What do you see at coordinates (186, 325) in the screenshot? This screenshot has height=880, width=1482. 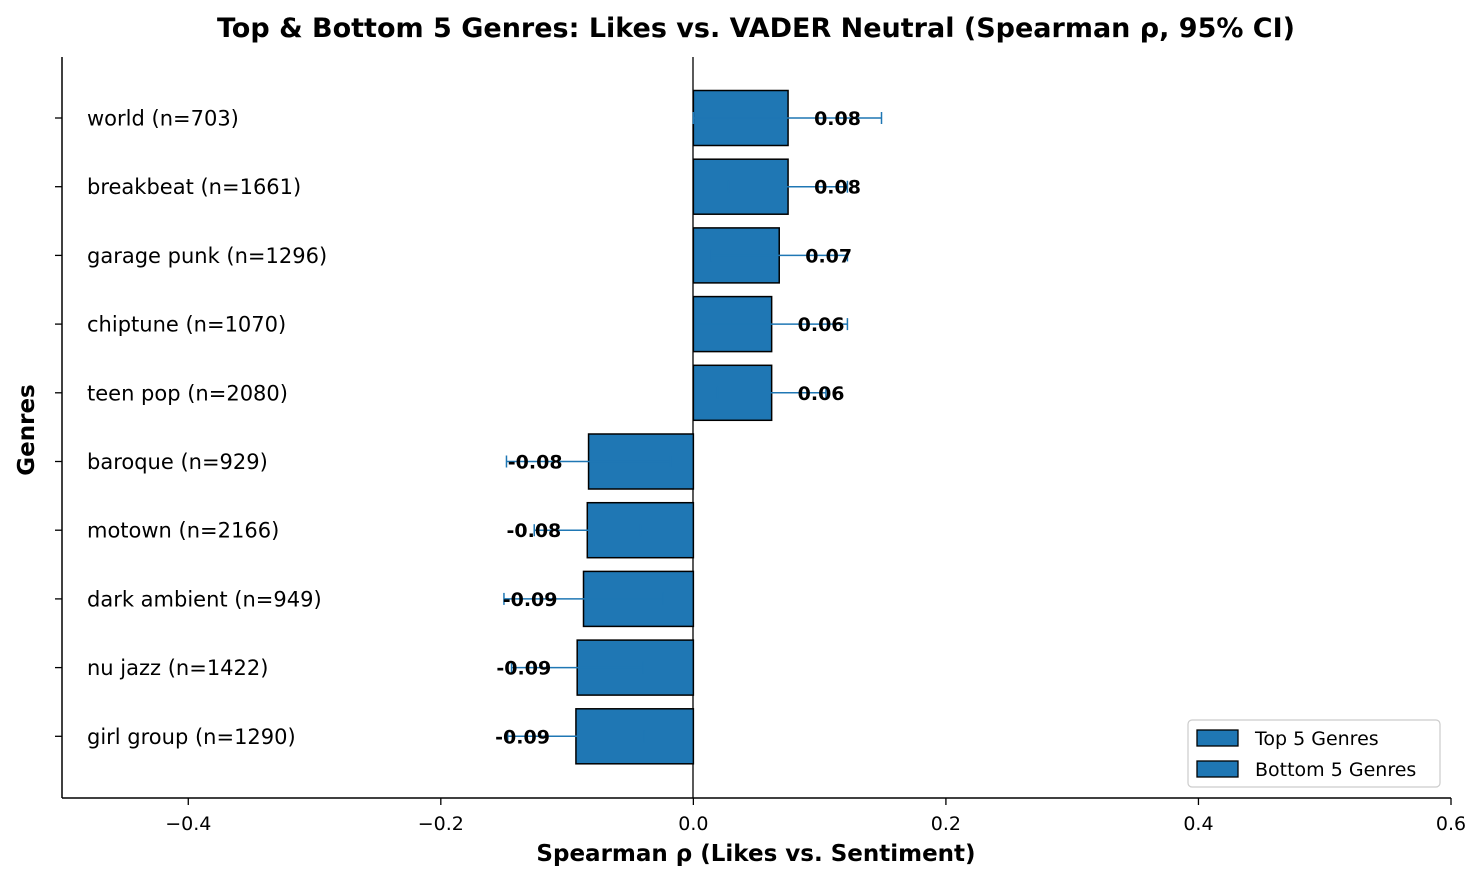 I see `category-label: chiptune (n=1070)` at bounding box center [186, 325].